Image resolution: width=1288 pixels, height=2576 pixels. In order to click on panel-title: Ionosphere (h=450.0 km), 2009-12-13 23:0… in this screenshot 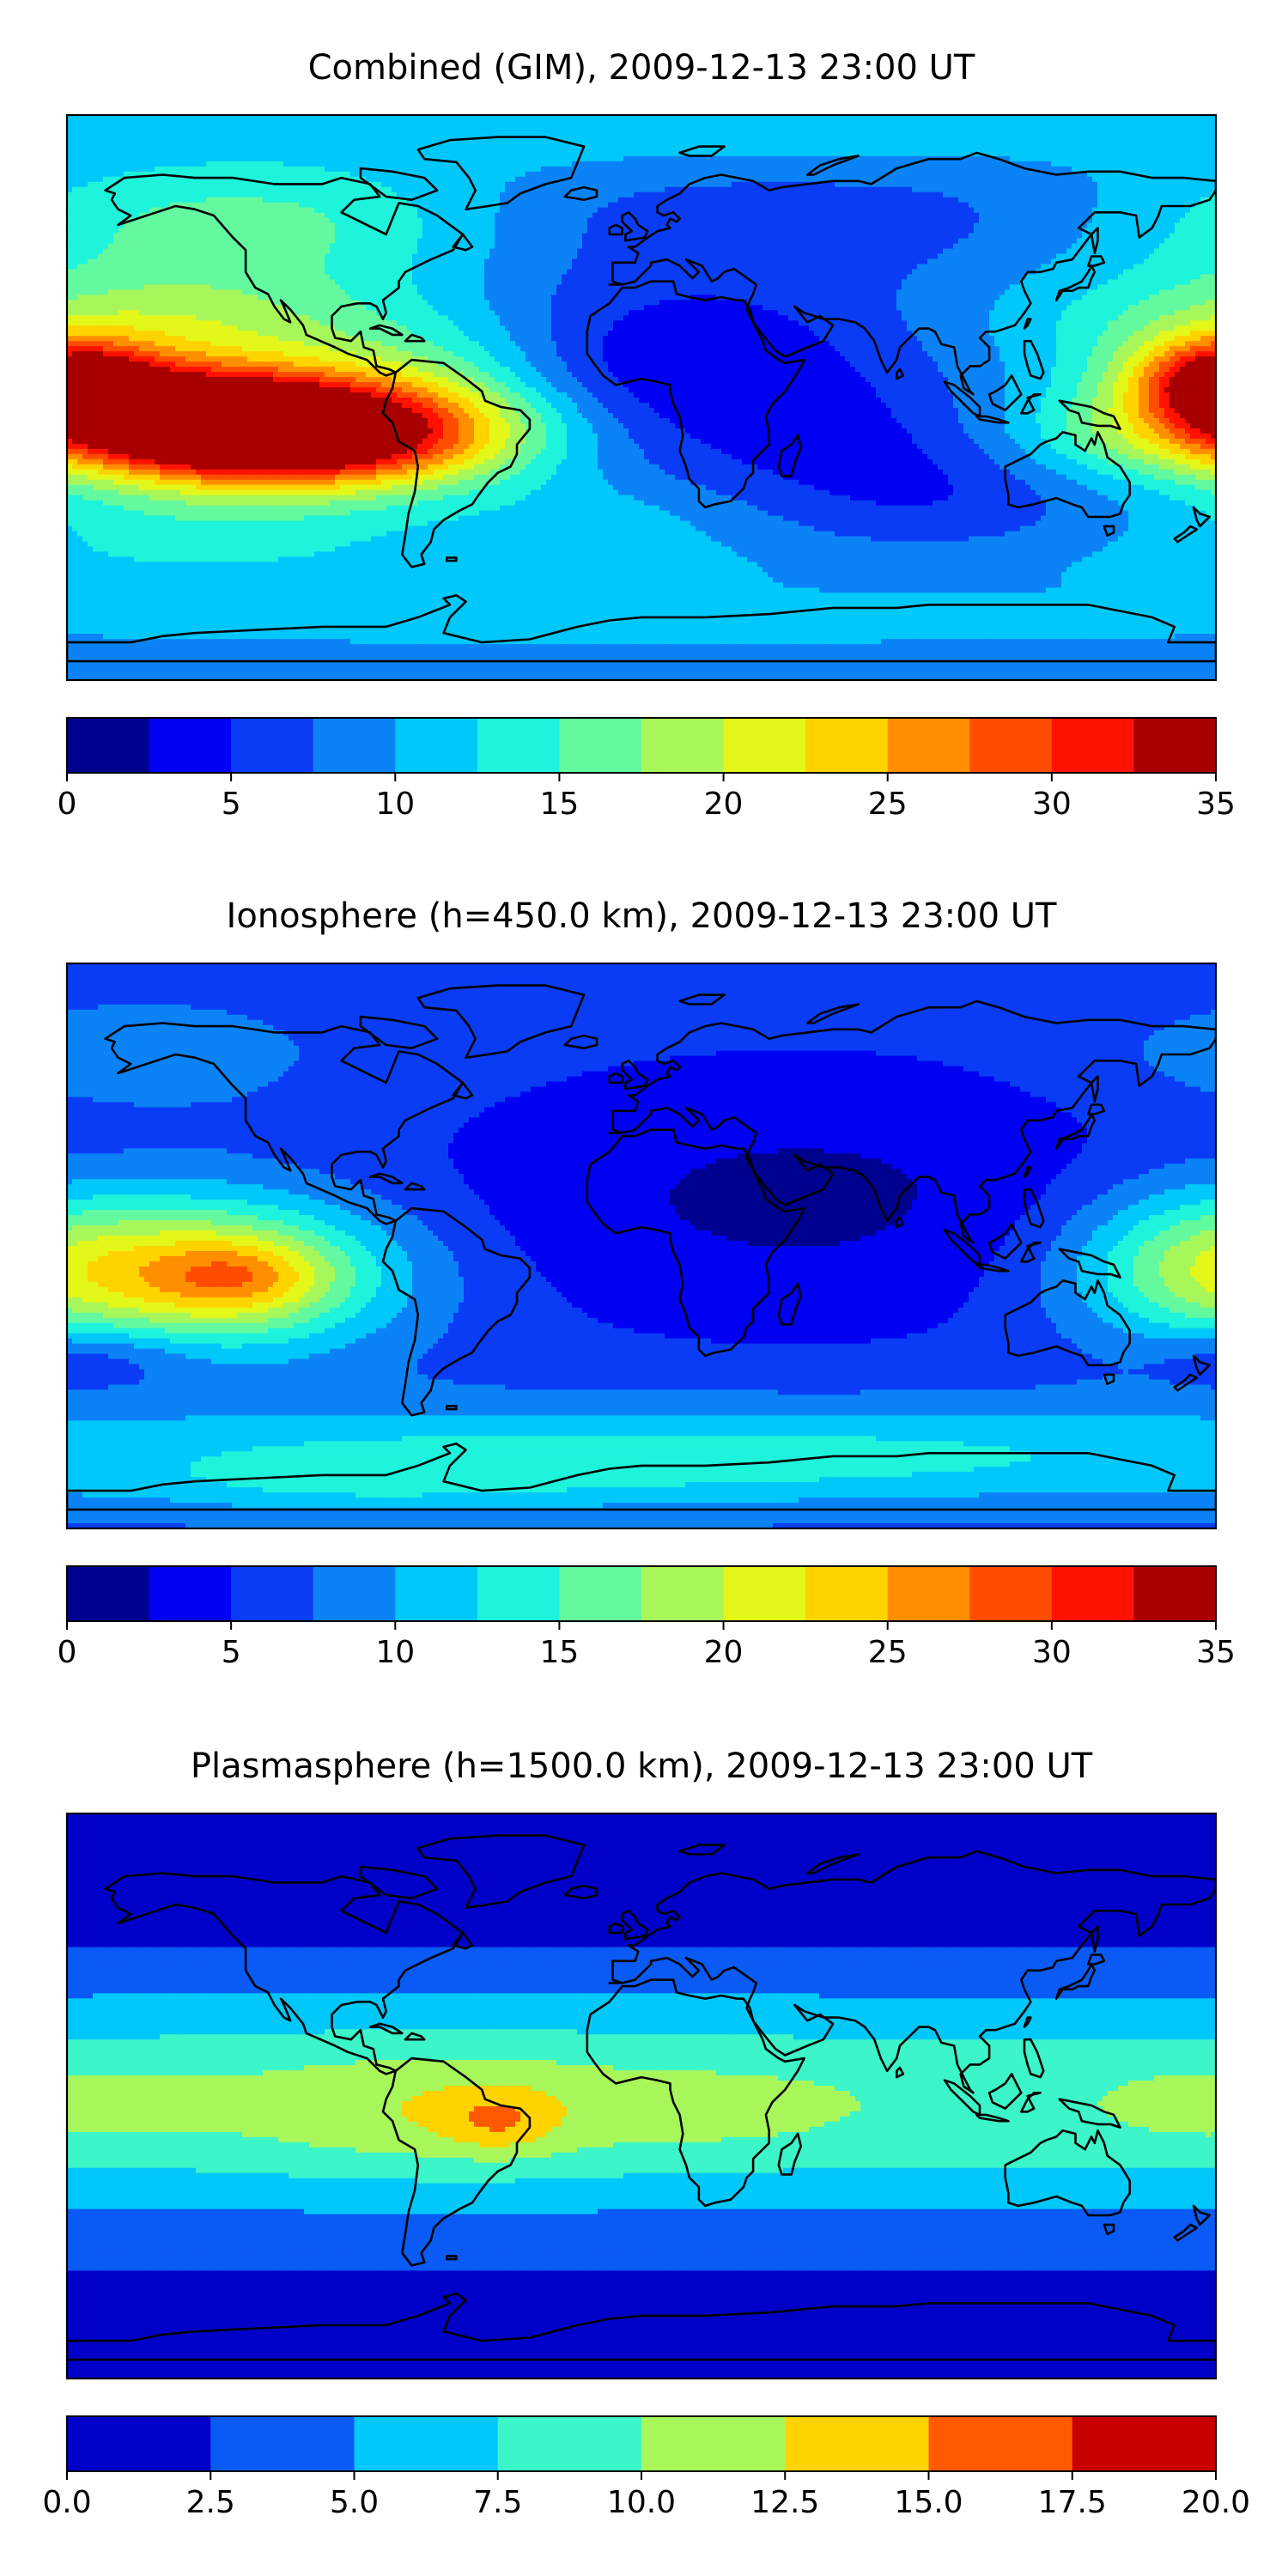, I will do `click(642, 916)`.